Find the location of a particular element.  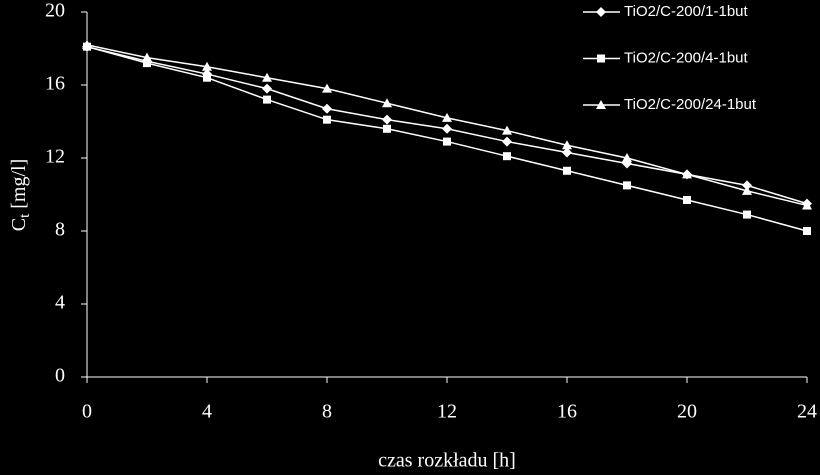

y-axis-label: Ct [mg/l] is located at coordinates (21, 195).